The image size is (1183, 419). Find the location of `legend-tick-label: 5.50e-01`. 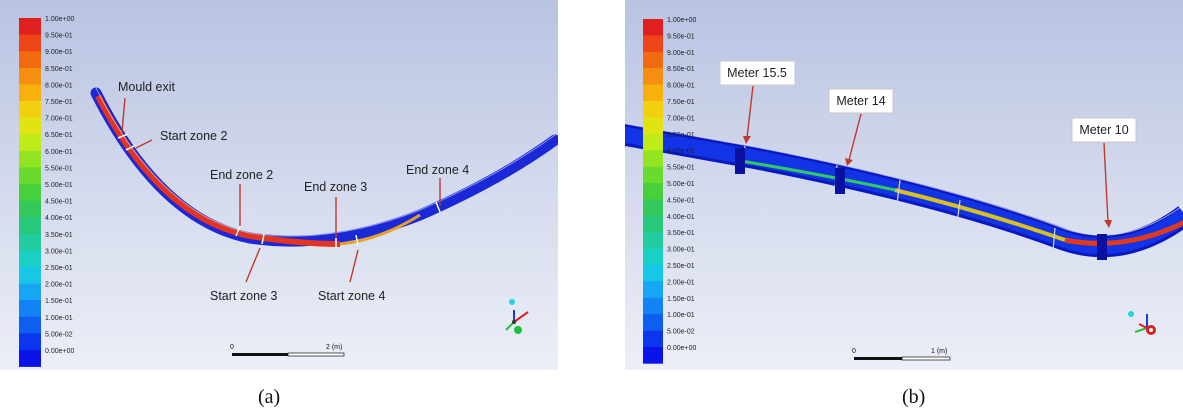

legend-tick-label: 5.50e-01 is located at coordinates (681, 168).